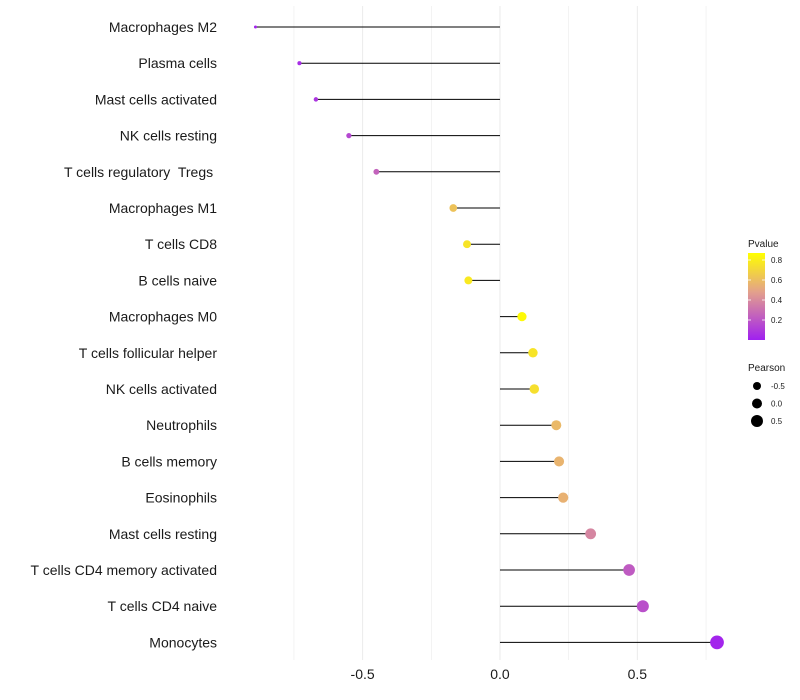  What do you see at coordinates (140, 172) in the screenshot?
I see `category-label: T cells regulatory Tregs` at bounding box center [140, 172].